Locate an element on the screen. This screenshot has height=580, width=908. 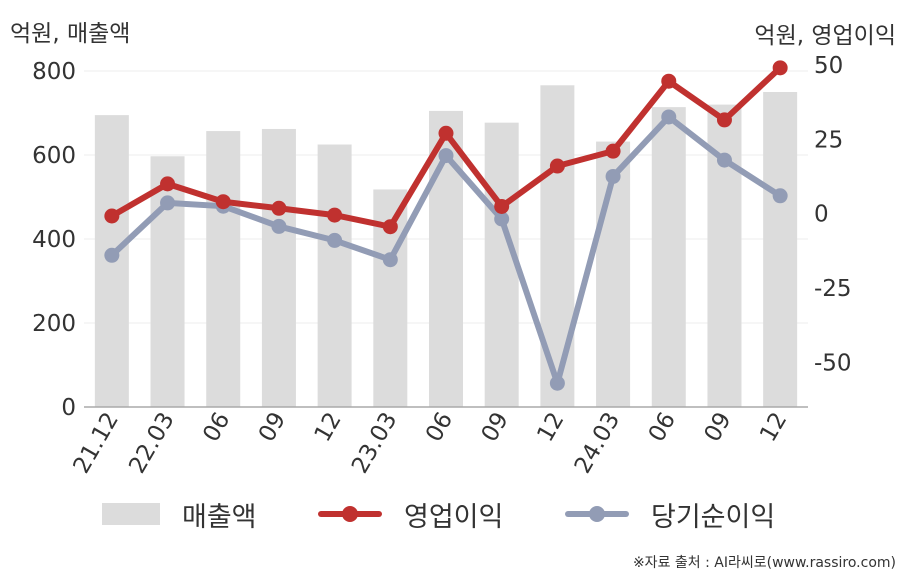
legend-operating-profit-swatch is located at coordinates (350, 514).